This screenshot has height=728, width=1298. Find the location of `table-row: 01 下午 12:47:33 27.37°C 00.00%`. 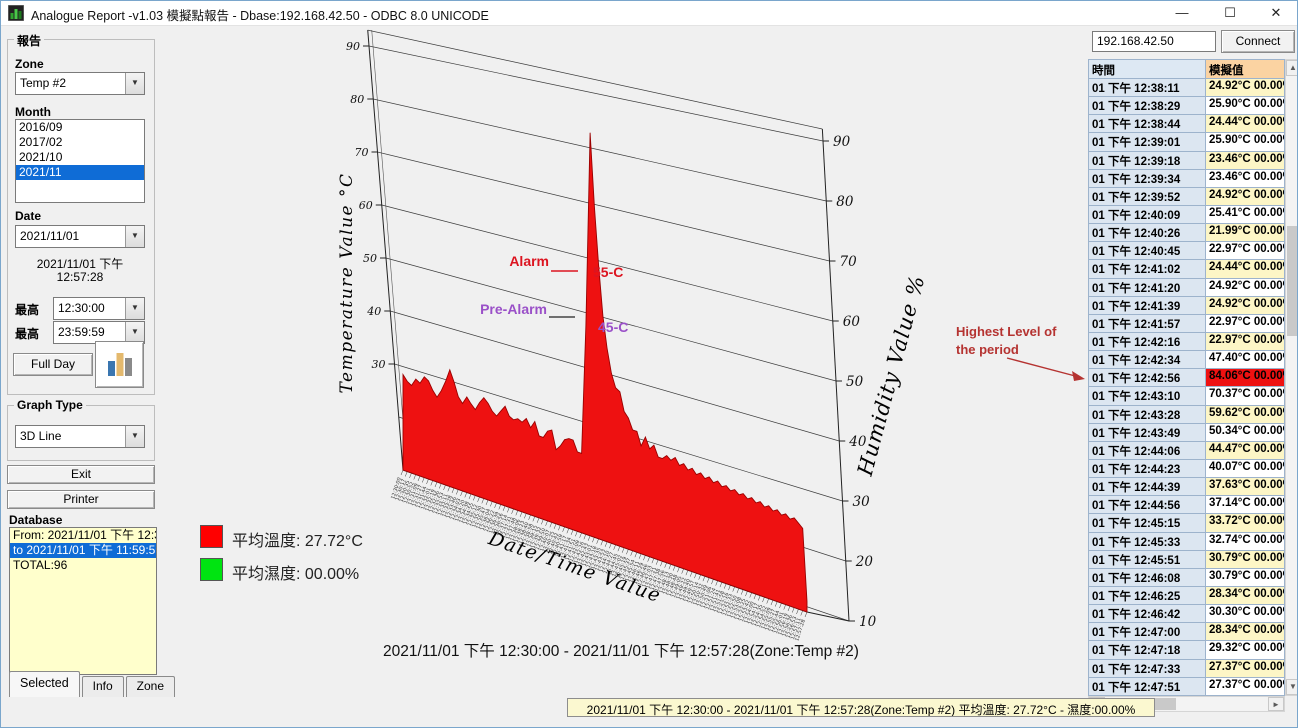

table-row: 01 下午 12:47:33 27.37°C 00.00% is located at coordinates (1186, 668).